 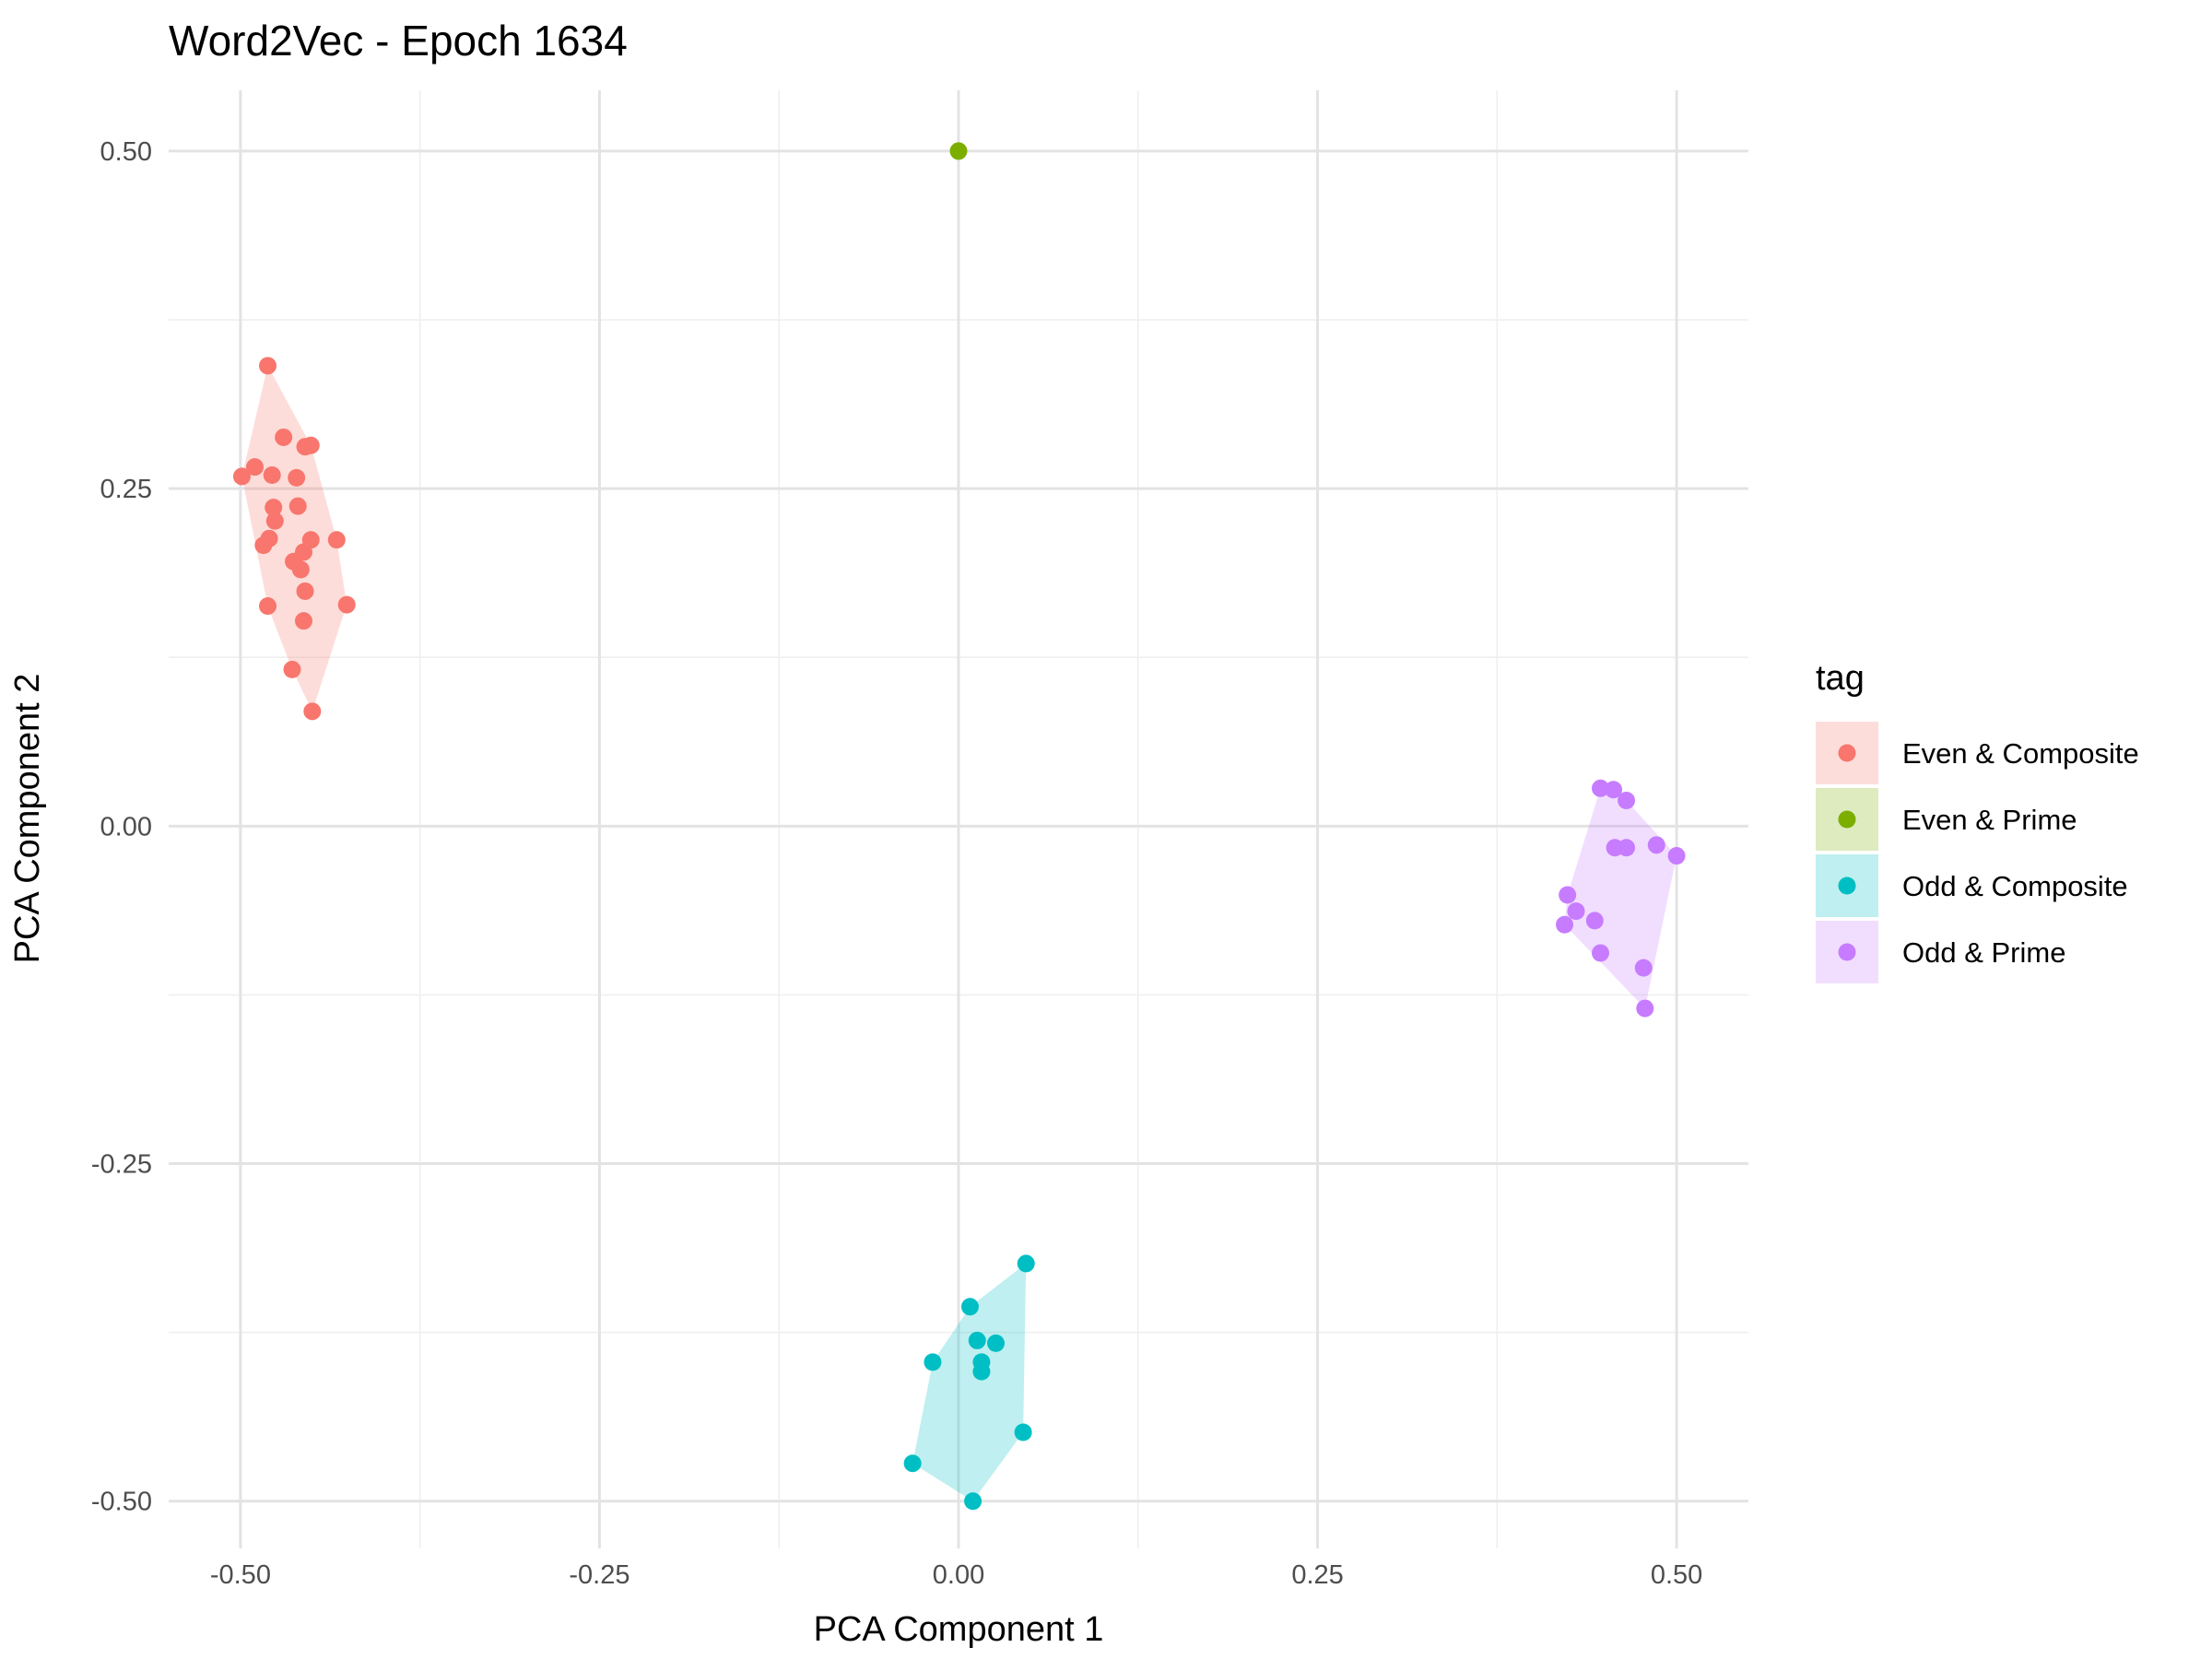 What do you see at coordinates (1847, 886) in the screenshot?
I see `odd-composite-legend-marker` at bounding box center [1847, 886].